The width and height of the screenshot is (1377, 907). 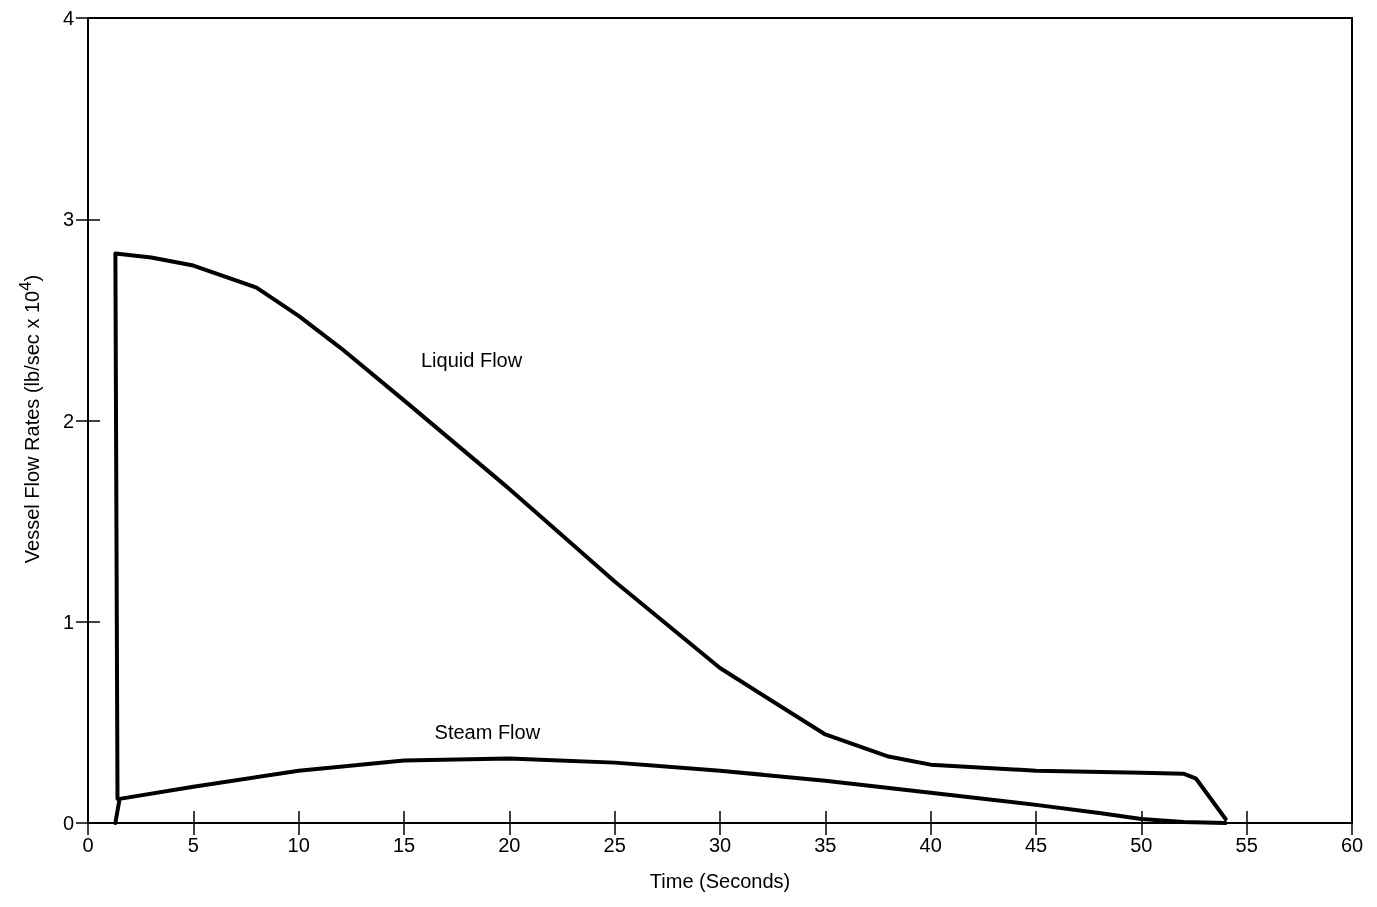 I want to click on x-tick-label: 40, so click(x=930, y=845).